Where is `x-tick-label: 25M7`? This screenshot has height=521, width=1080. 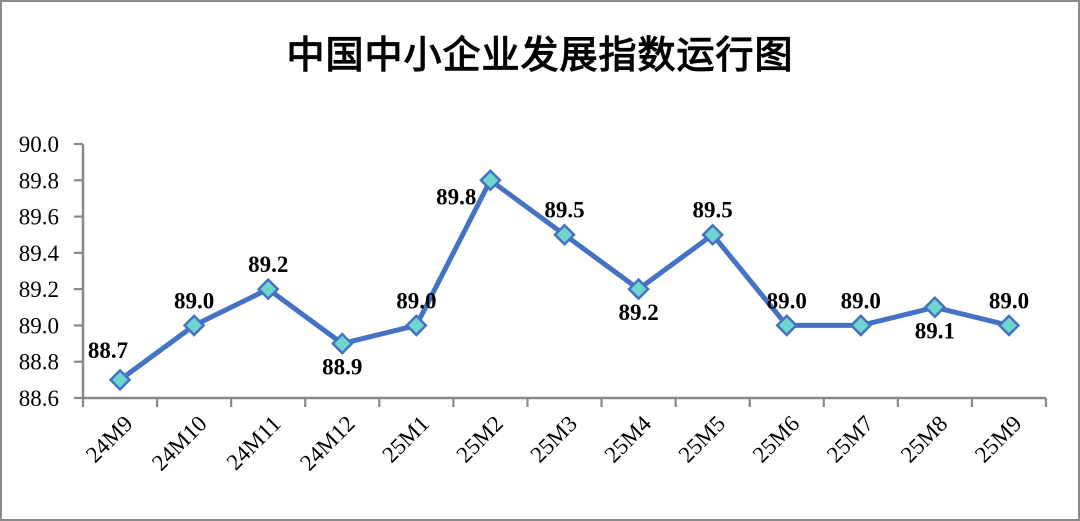 x-tick-label: 25M7 is located at coordinates (850, 439).